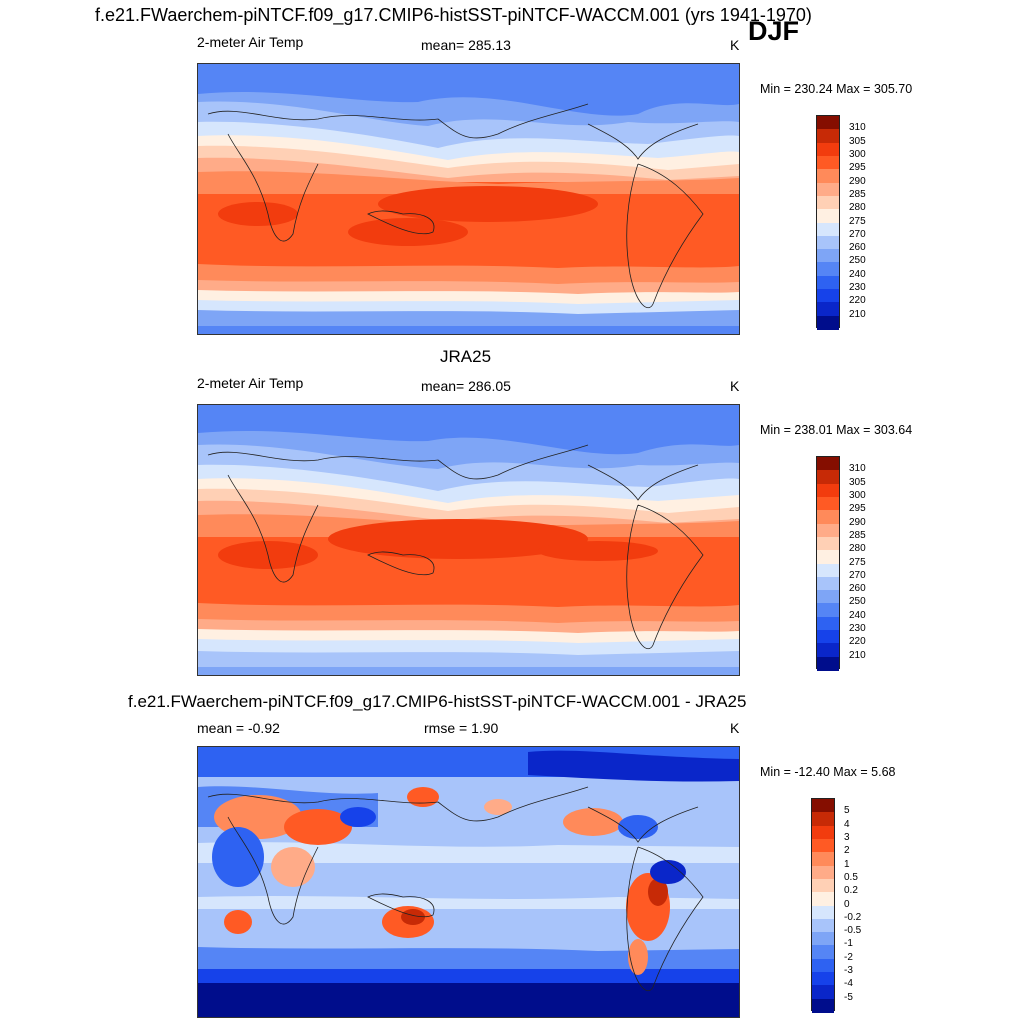  I want to click on colorbar-tick-label: 295, so click(857, 168).